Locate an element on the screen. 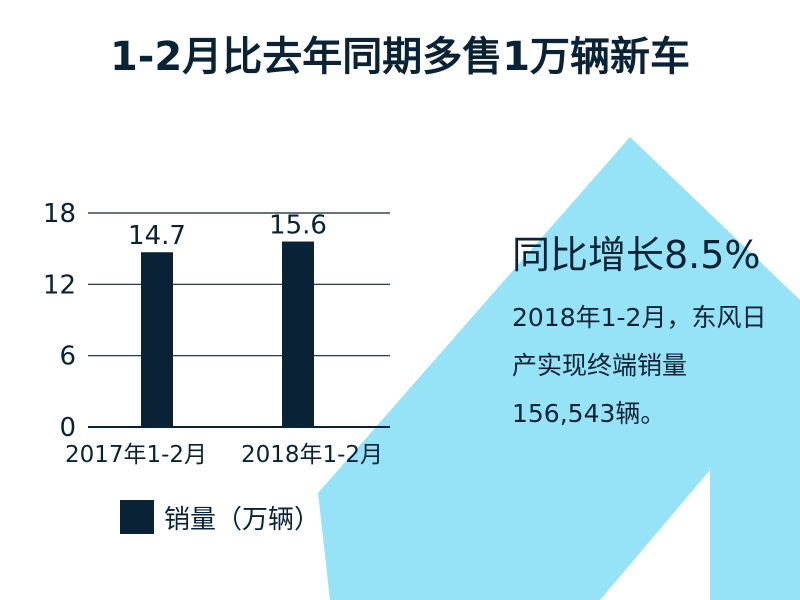  page-title: 1-2月比去年同期多售1万辆新车 is located at coordinates (400, 57).